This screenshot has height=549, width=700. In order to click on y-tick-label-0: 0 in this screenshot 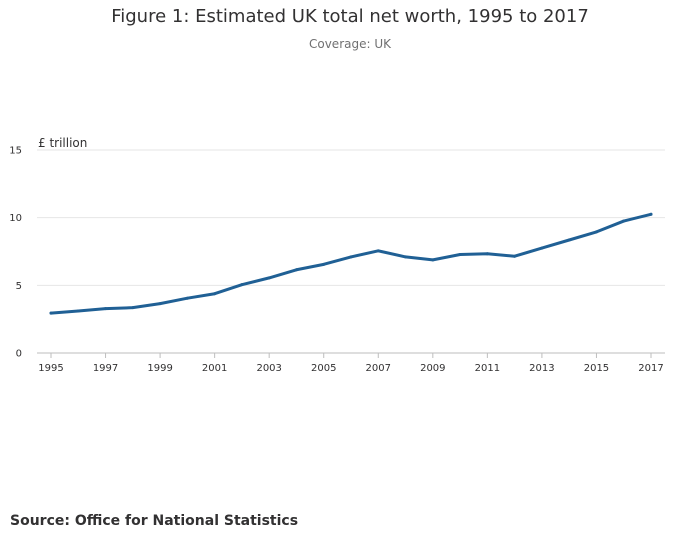, I will do `click(19, 354)`.